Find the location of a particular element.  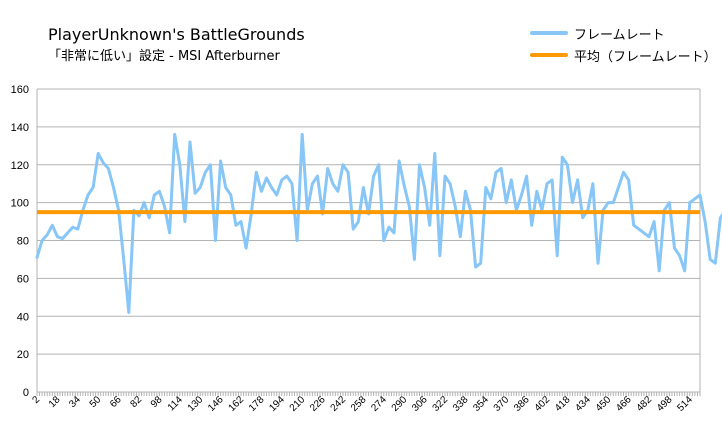

x-tick-label: 466 is located at coordinates (624, 404).